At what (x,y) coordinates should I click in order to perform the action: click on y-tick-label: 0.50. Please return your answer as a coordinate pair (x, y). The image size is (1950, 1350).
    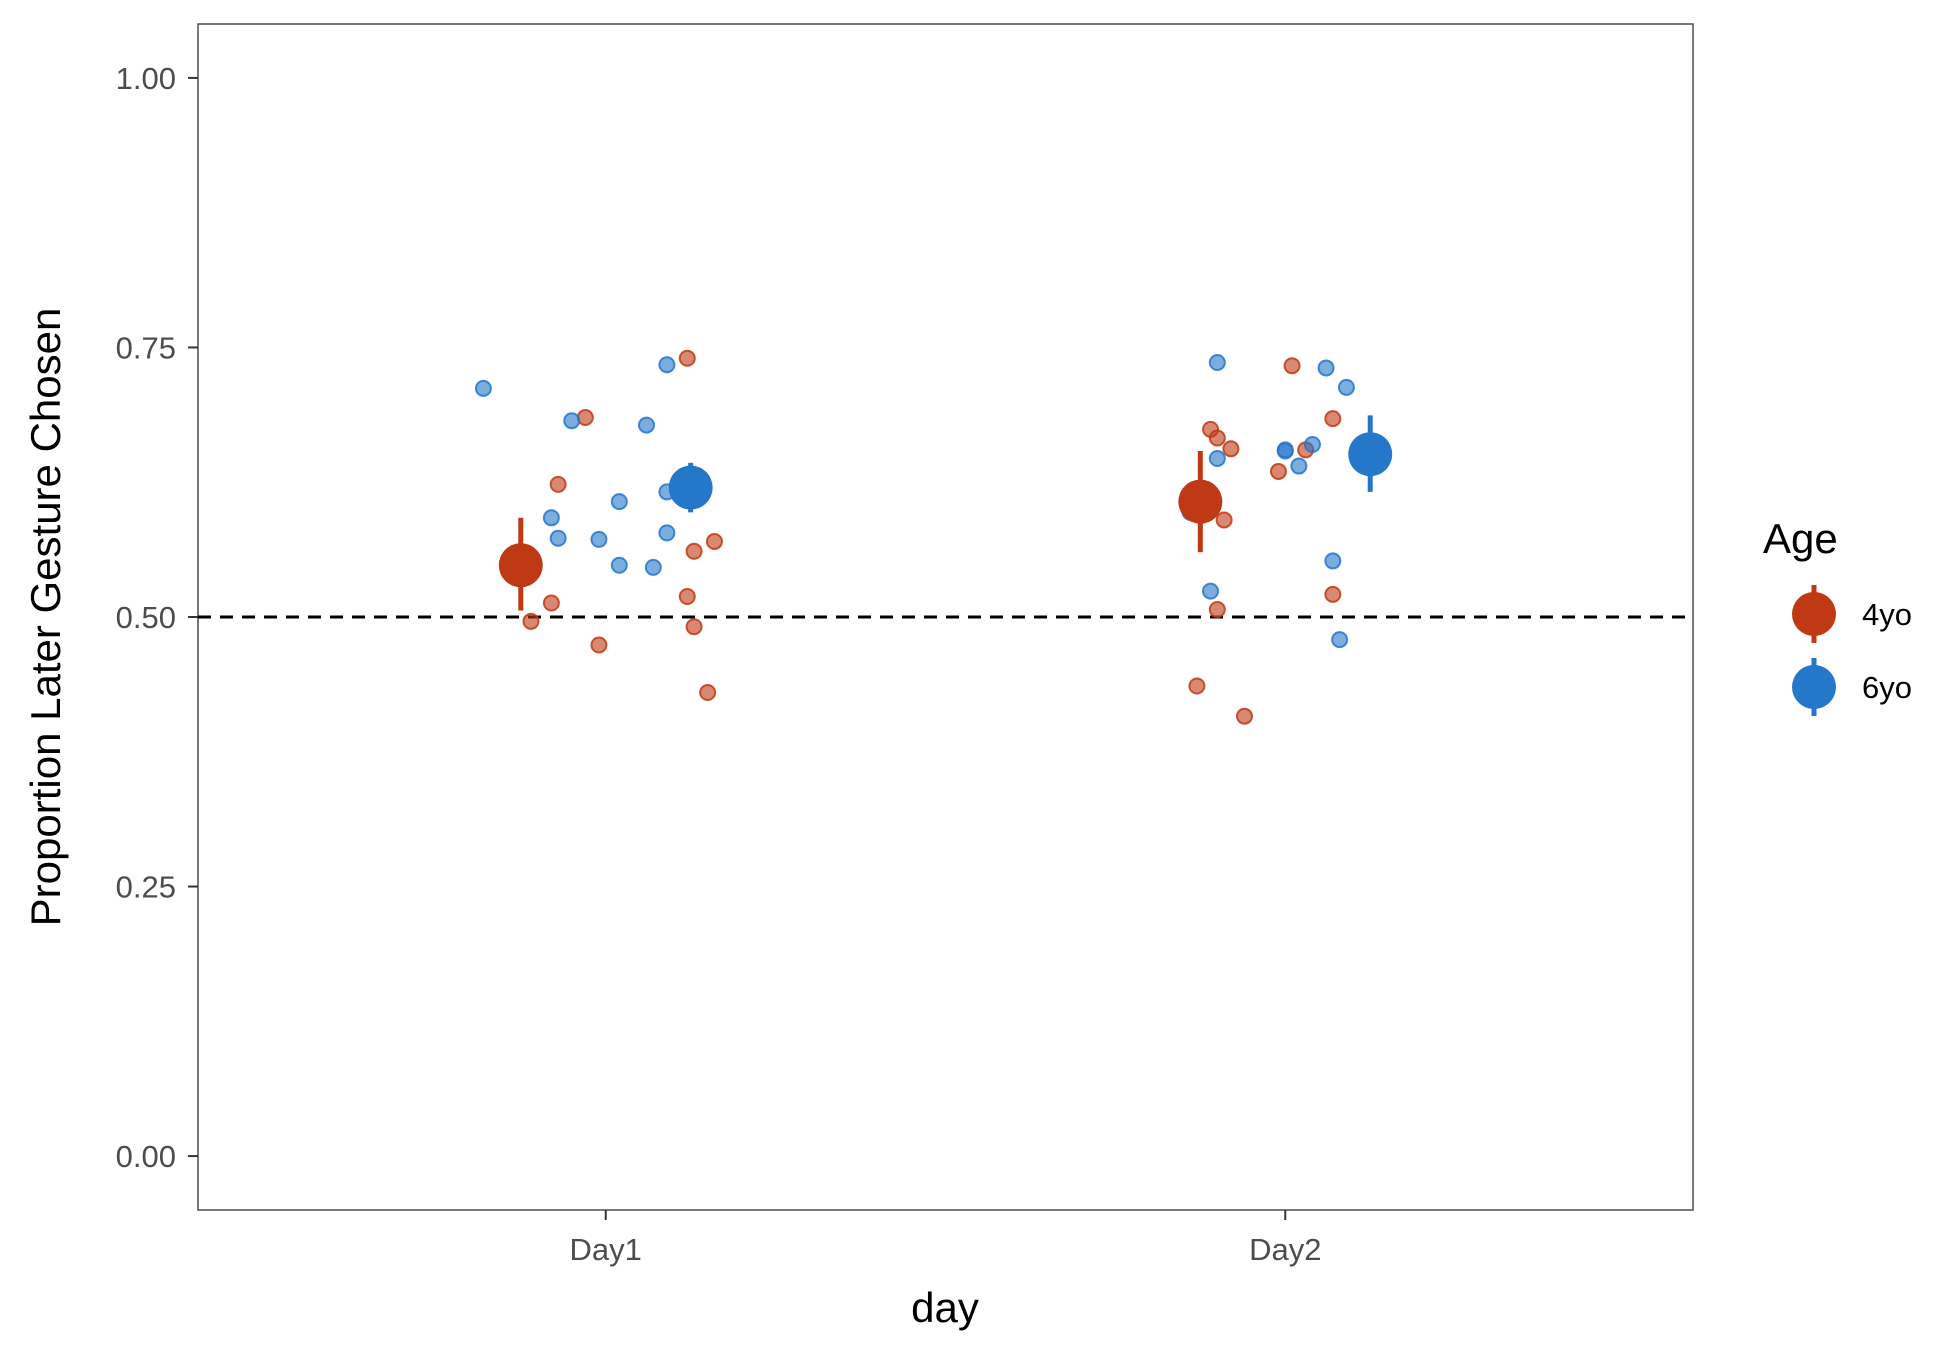
    Looking at the image, I should click on (146, 617).